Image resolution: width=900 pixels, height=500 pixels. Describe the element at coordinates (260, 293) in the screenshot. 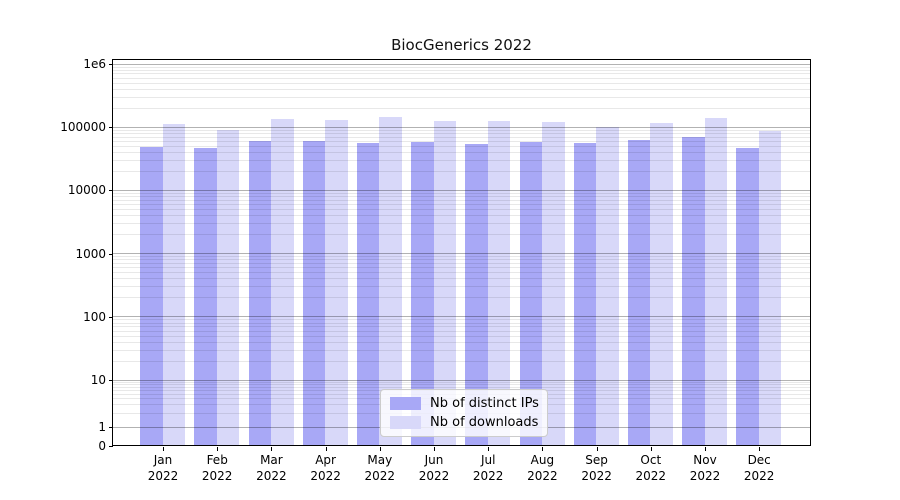

I see `bar-nb-of-distinct-ips-mar-2022` at that location.